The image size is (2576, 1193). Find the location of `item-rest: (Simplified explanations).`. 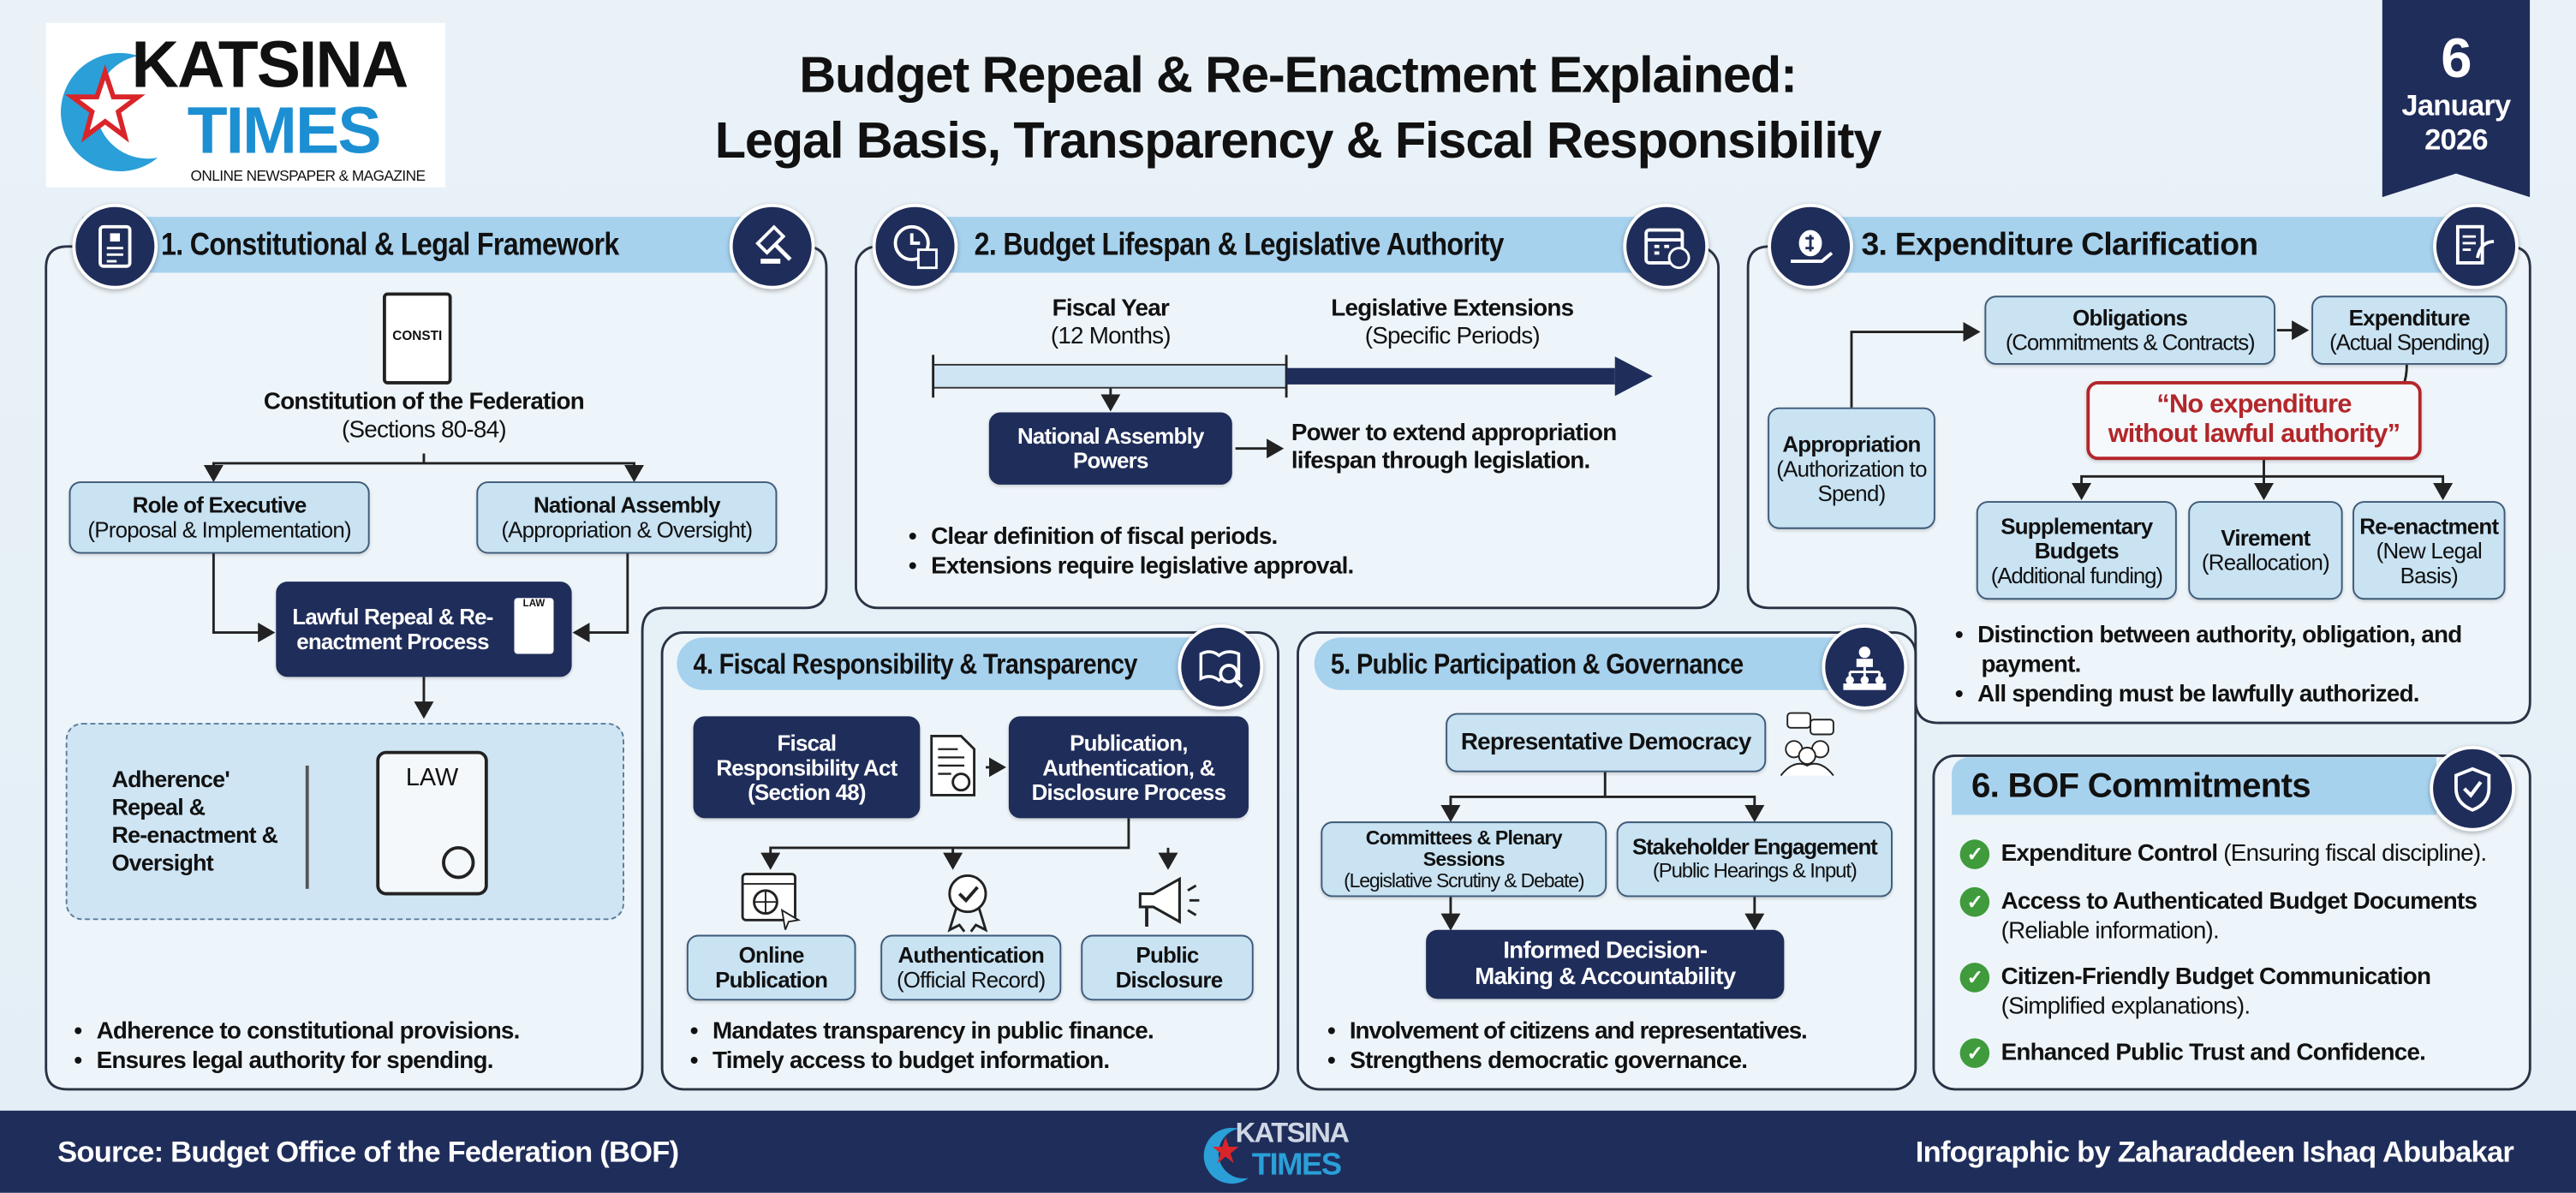

item-rest: (Simplified explanations). is located at coordinates (2126, 1007).